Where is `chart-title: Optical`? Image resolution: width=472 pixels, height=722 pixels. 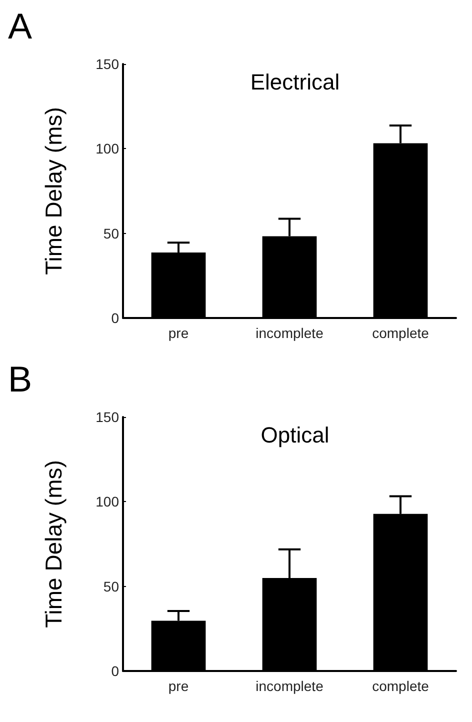 chart-title: Optical is located at coordinates (295, 435).